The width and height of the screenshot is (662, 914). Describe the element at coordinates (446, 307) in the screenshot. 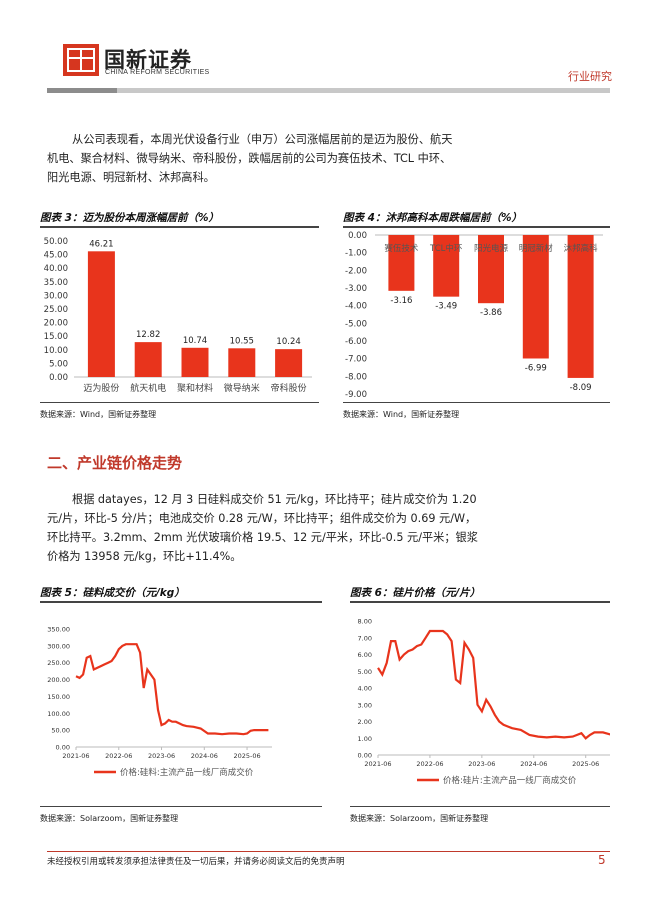

I see `fig4-data-label: -3.49` at that location.